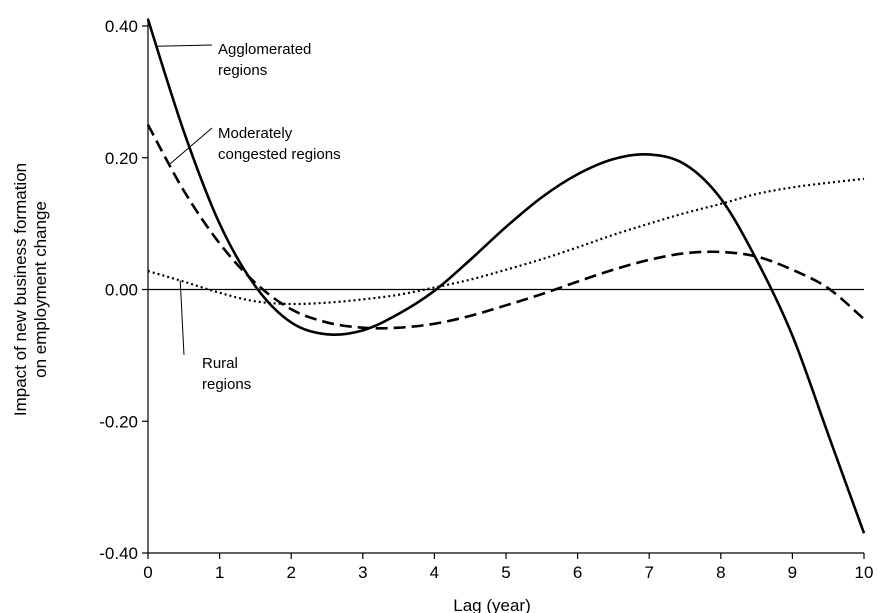 This screenshot has height=613, width=878. I want to click on annotation-rural-leader, so click(182, 318).